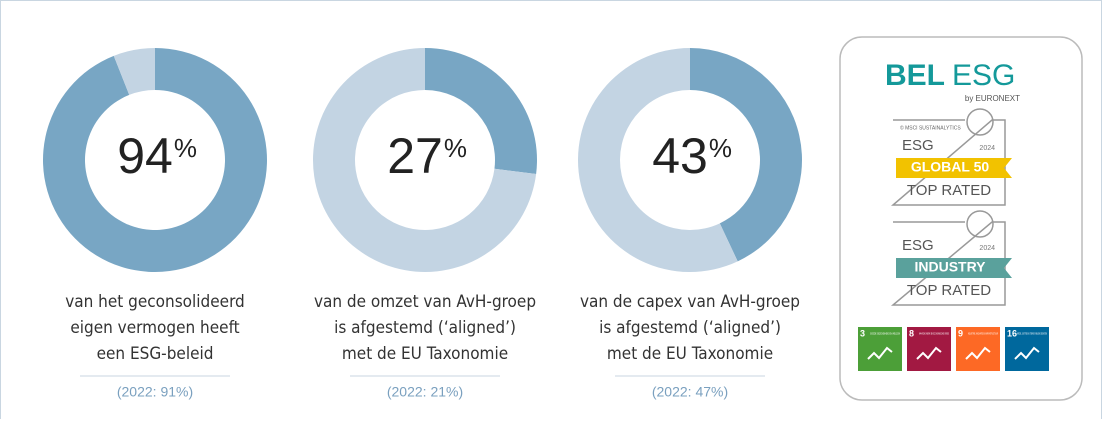 The image size is (1102, 424). What do you see at coordinates (154, 328) in the screenshot?
I see `caption-line: eigen vermogen heeft` at bounding box center [154, 328].